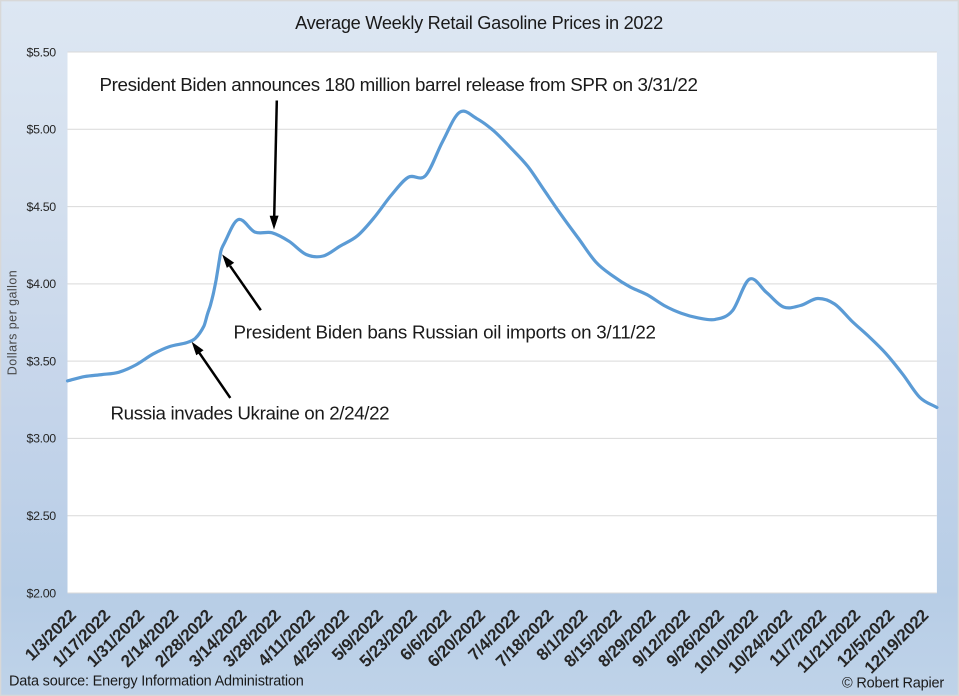 The image size is (959, 696). What do you see at coordinates (42, 516) in the screenshot?
I see `svg-text: $2.50` at bounding box center [42, 516].